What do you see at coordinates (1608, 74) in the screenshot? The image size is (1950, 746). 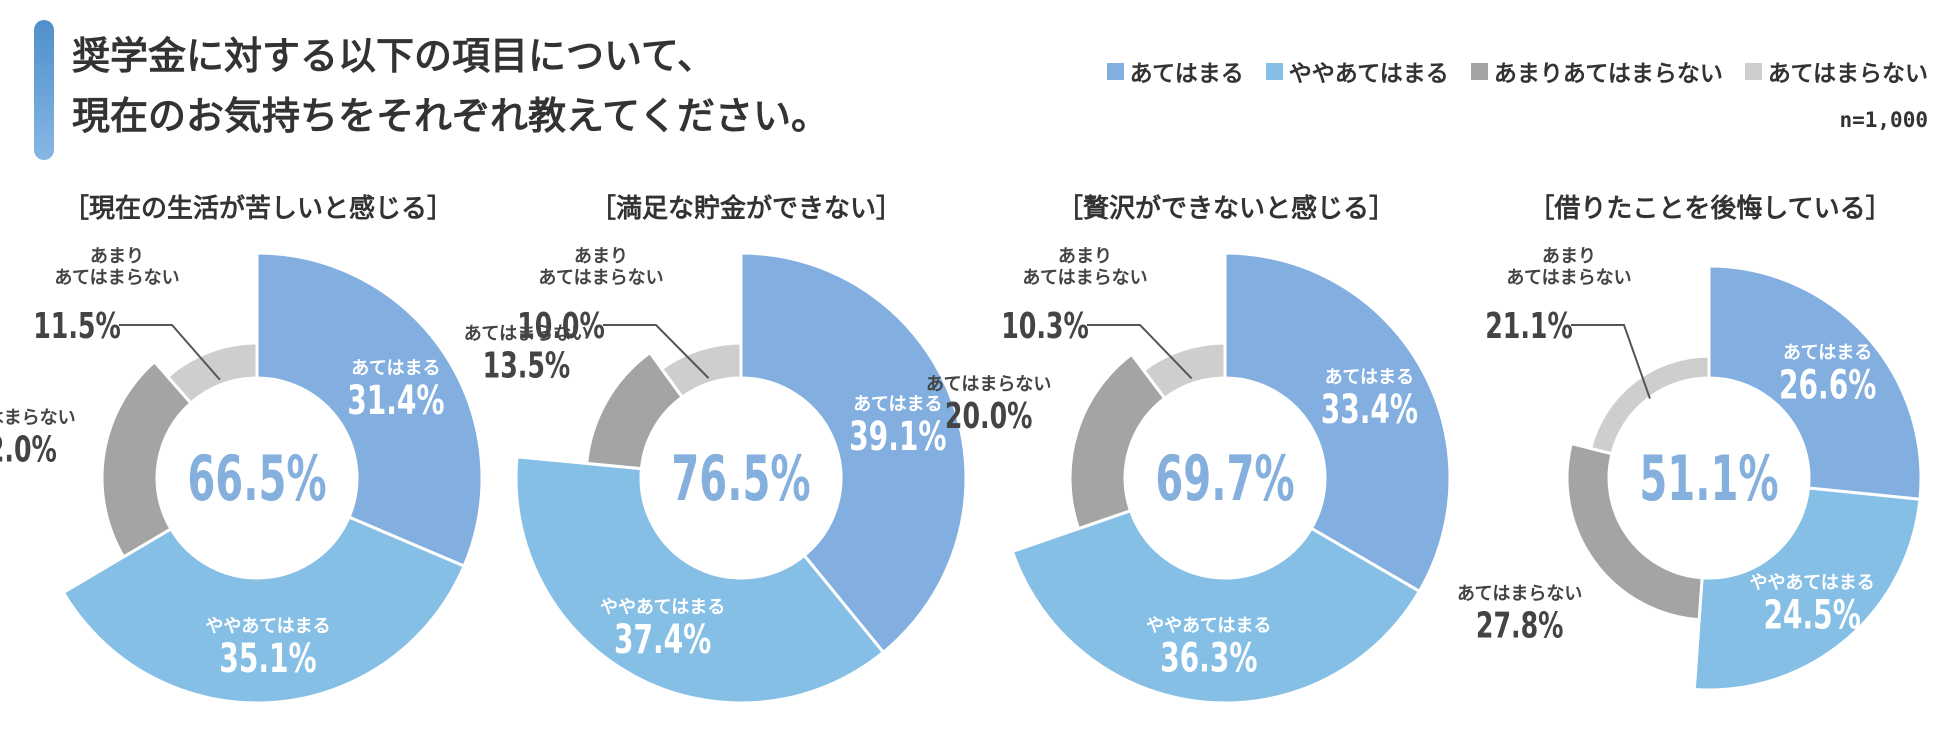 I see `legend-label-2: あまりあてはまらない` at bounding box center [1608, 74].